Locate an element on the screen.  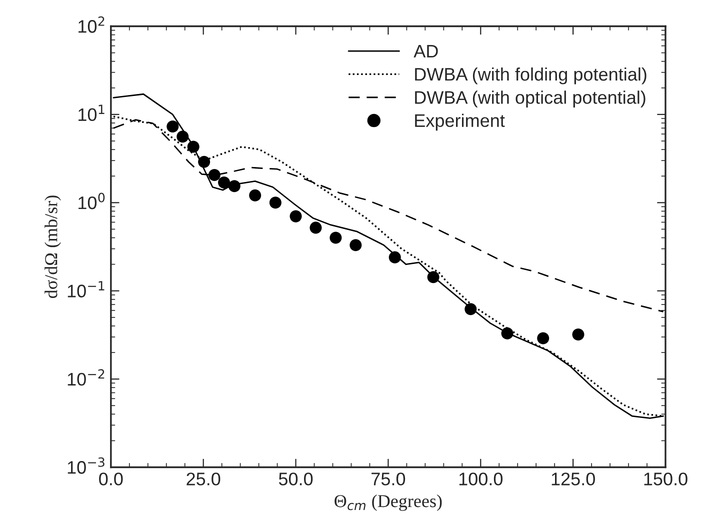
legend-label: DWBA (with optical potential) is located at coordinates (530, 99).